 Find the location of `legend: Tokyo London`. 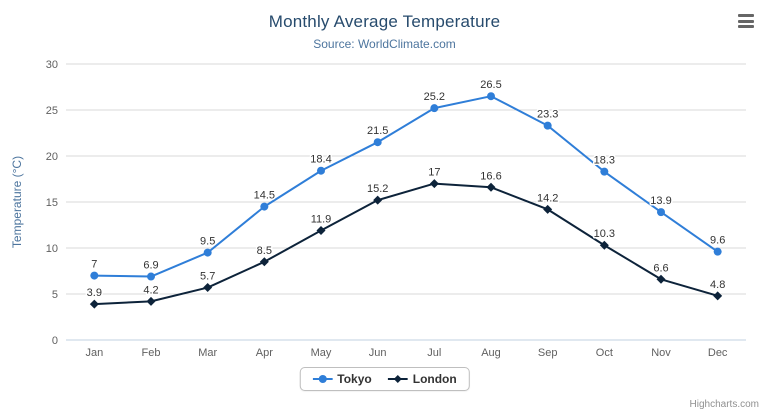

legend: Tokyo London is located at coordinates (384, 379).